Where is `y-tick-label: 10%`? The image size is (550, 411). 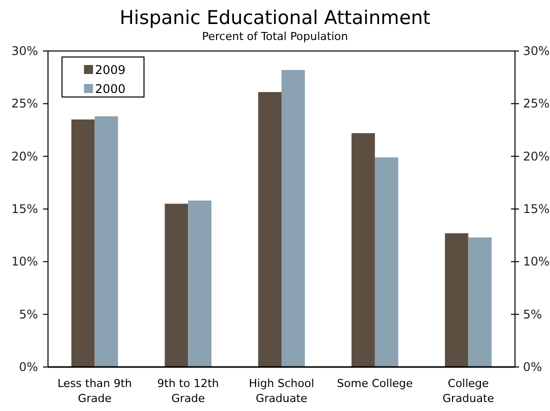 y-tick-label: 10% is located at coordinates (24, 261).